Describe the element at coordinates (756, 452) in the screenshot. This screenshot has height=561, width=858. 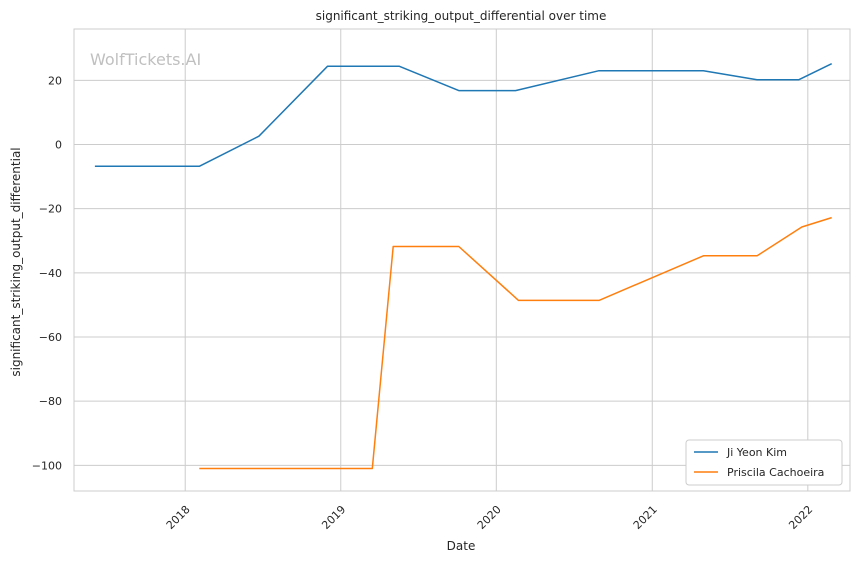
I see `legend-label-ji-yeon-kim: Ji Yeon Kim` at that location.